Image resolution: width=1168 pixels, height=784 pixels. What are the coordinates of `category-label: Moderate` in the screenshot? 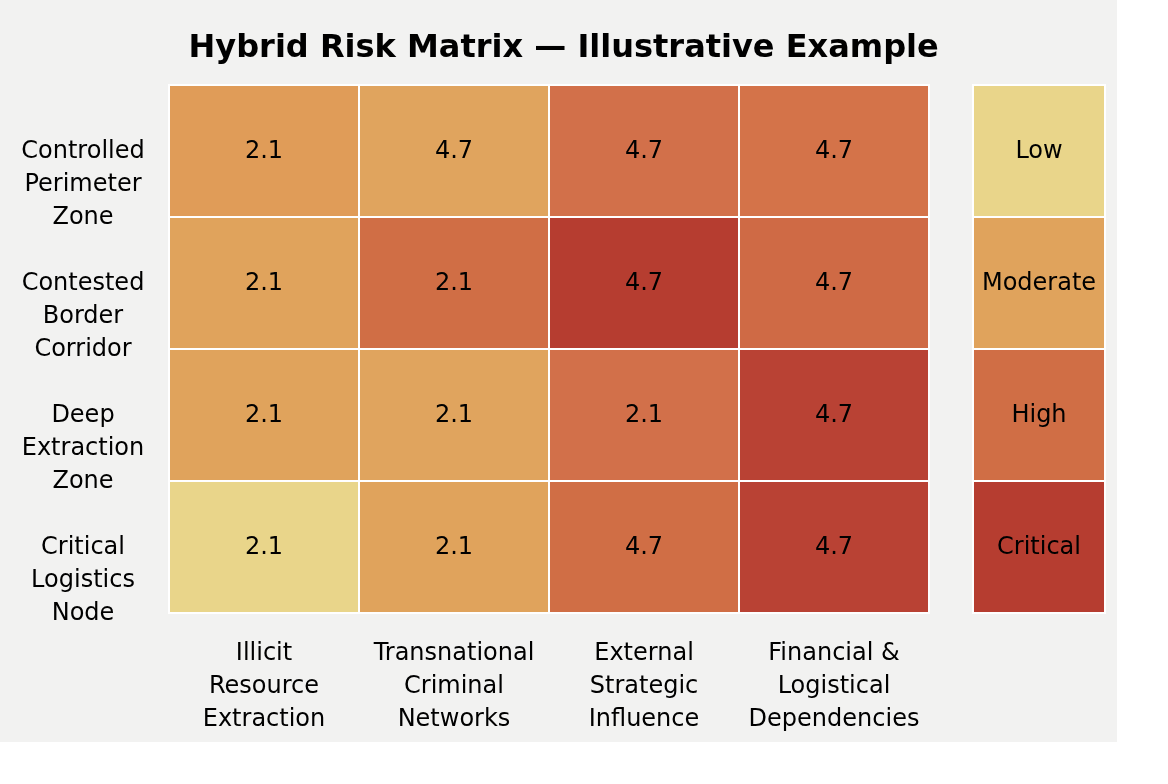 It's located at (1039, 282).